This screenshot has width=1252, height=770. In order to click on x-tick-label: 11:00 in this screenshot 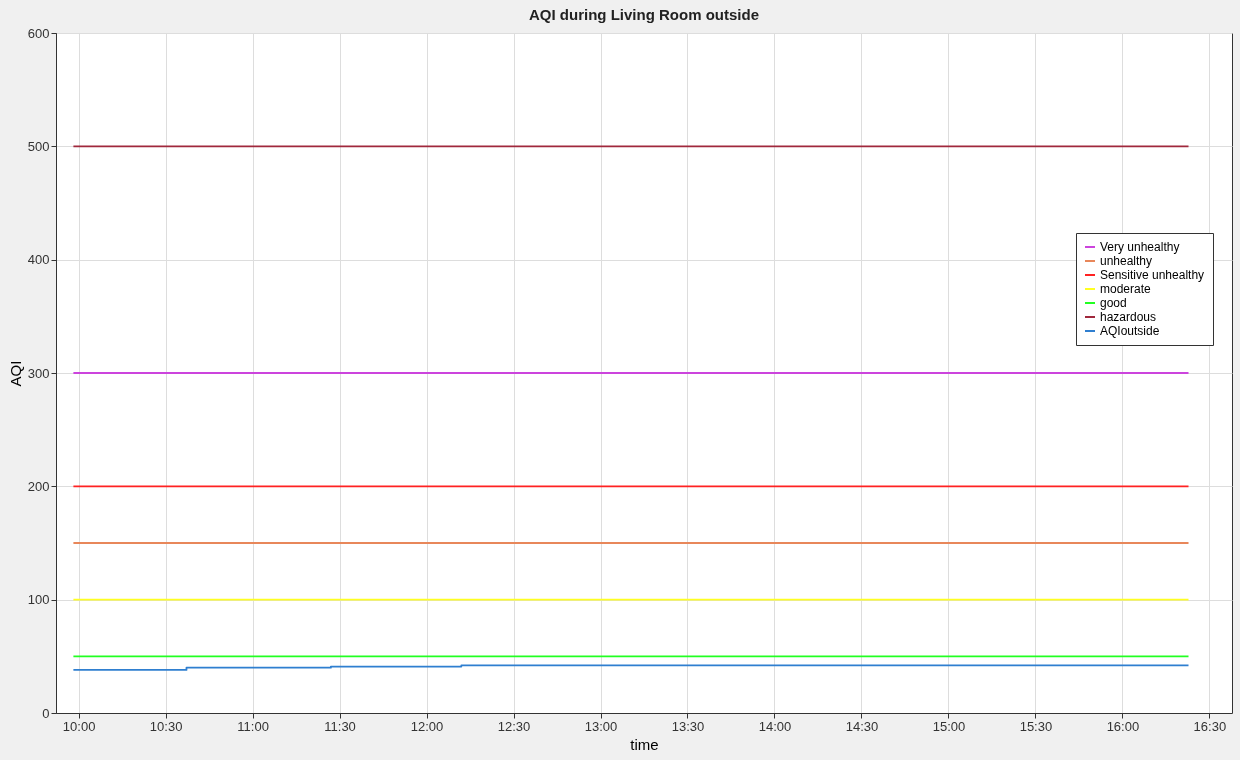, I will do `click(253, 726)`.